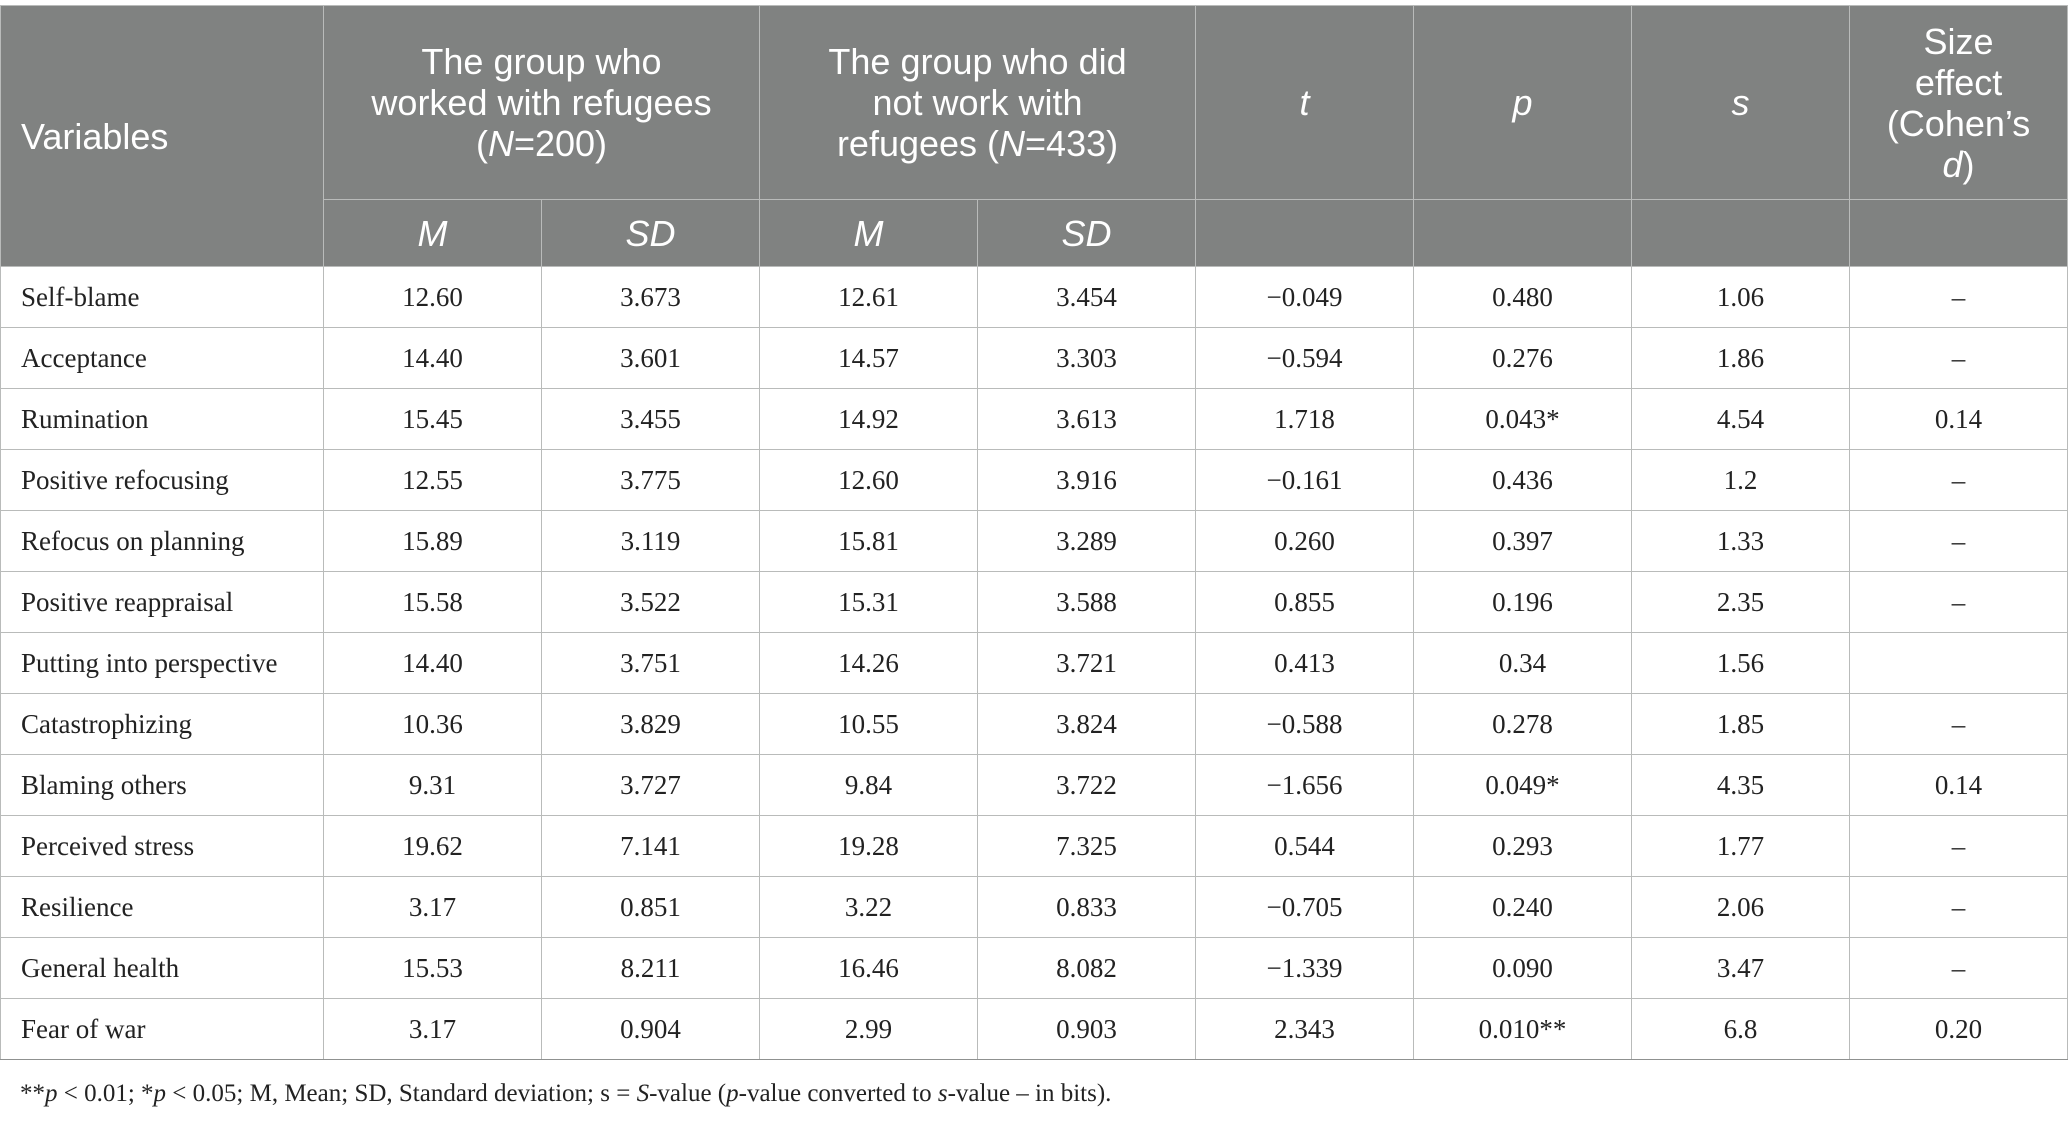 The width and height of the screenshot is (2068, 1124). I want to click on cell-p: 0.34, so click(1523, 663).